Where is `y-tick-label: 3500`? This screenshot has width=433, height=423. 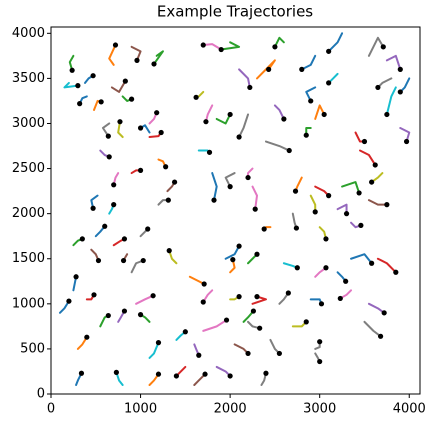 y-tick-label: 3500 is located at coordinates (28, 78).